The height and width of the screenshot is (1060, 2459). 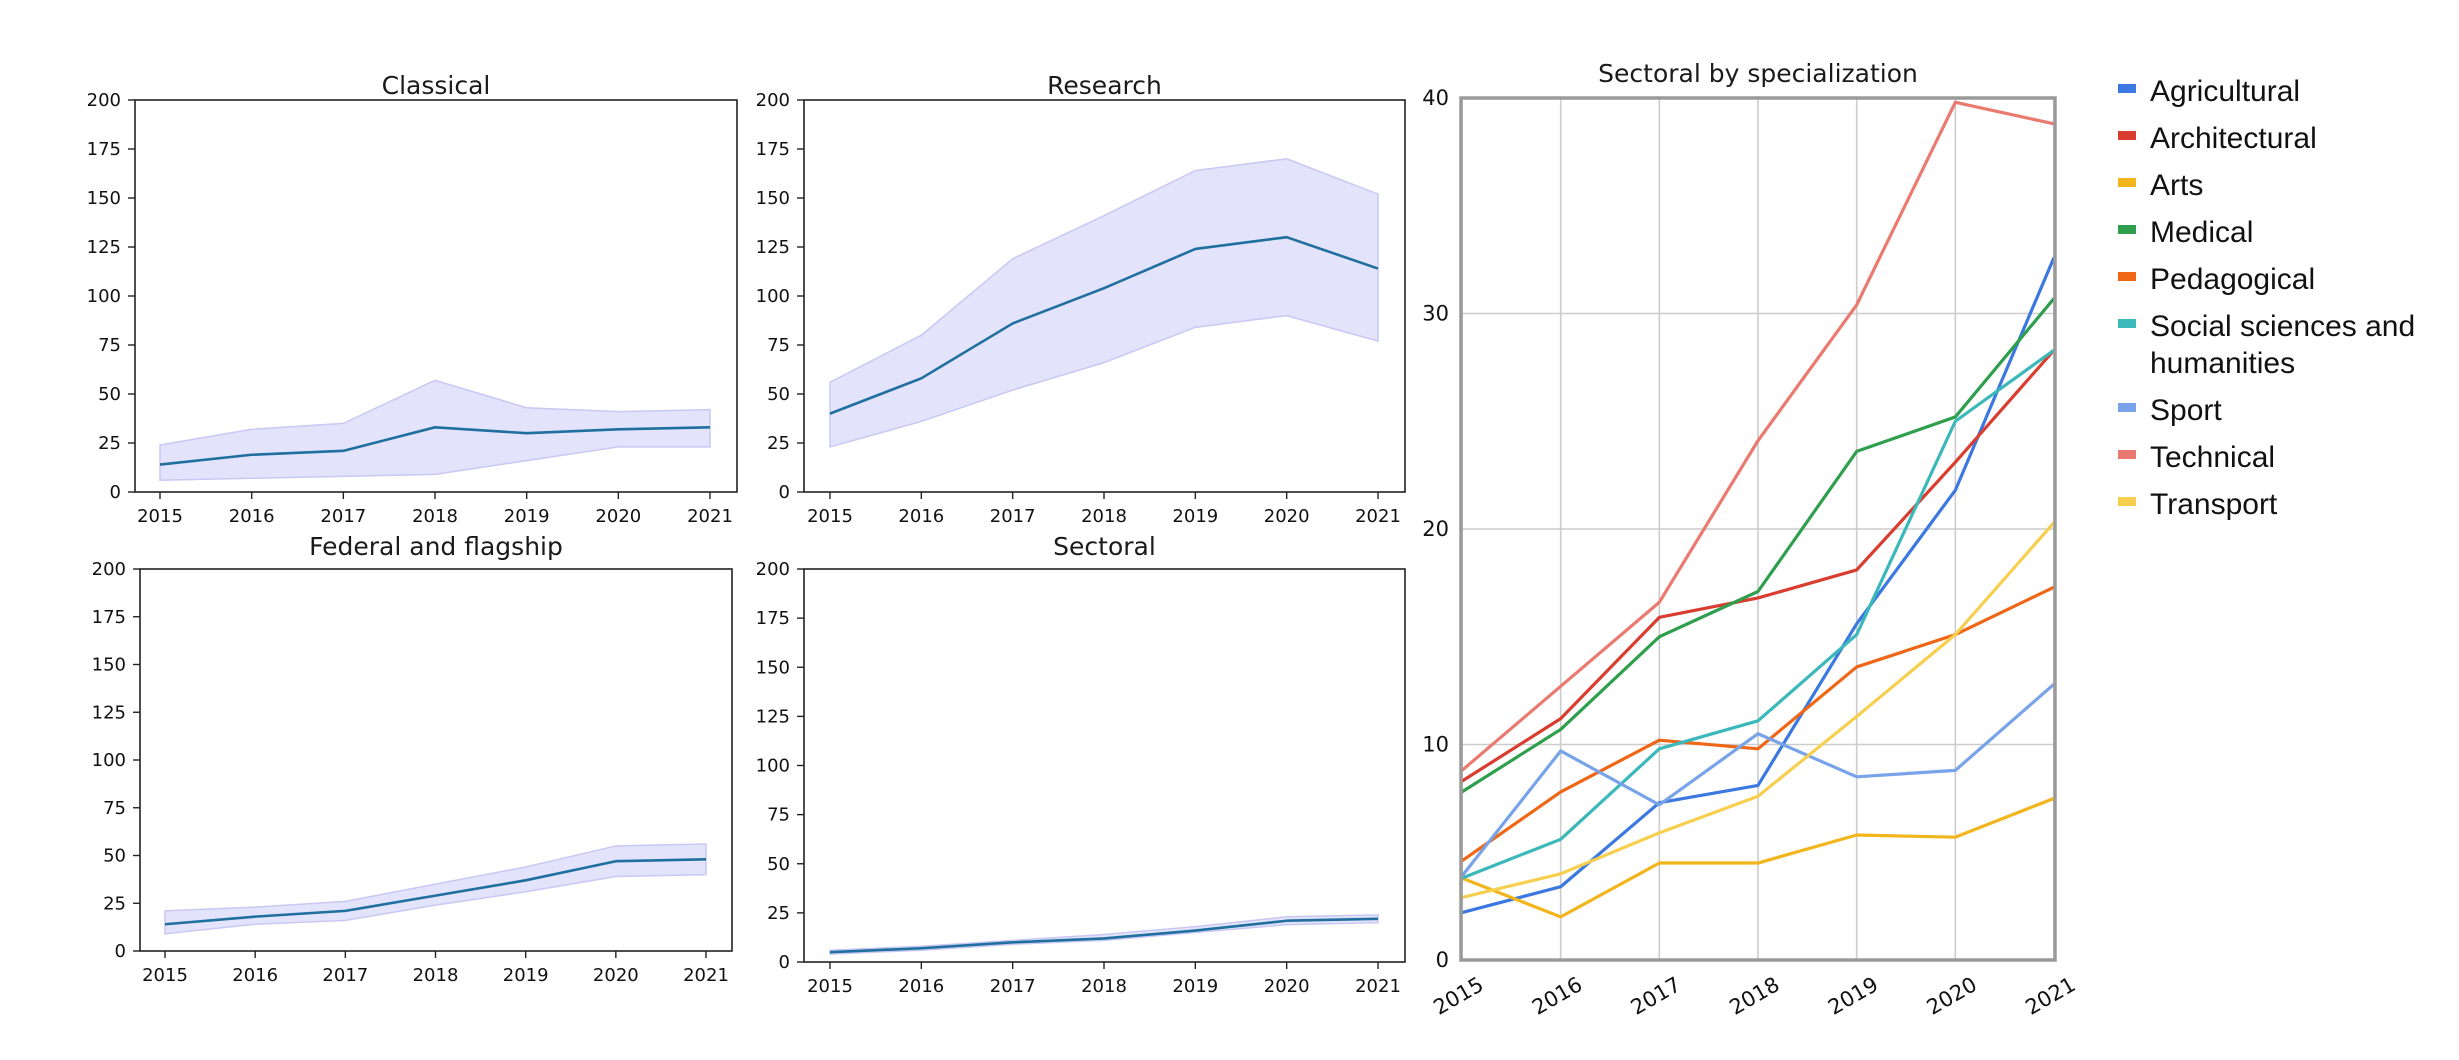 What do you see at coordinates (109, 617) in the screenshot?
I see `federal-ytick-label: 175` at bounding box center [109, 617].